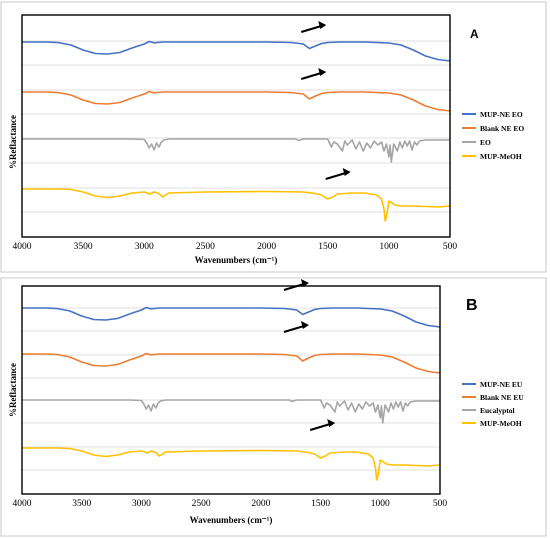 The image size is (550, 538). What do you see at coordinates (13, 142) in the screenshot?
I see `panel-a-y-axis-label: %Reflactance` at bounding box center [13, 142].